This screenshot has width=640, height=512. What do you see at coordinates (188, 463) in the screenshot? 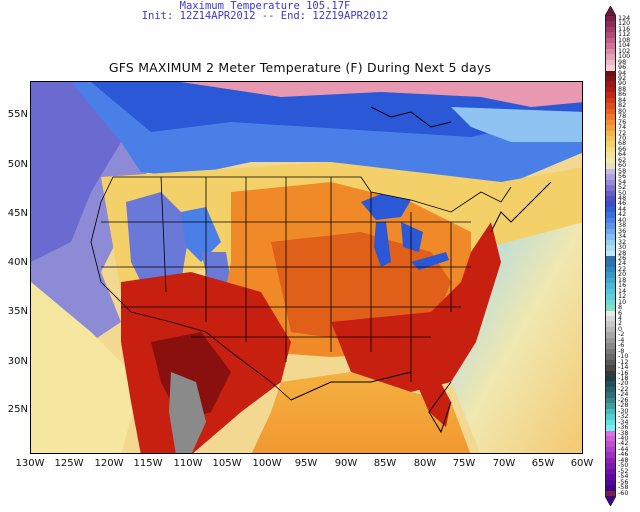
I see `lon-label-110w: 110W` at bounding box center [188, 463].